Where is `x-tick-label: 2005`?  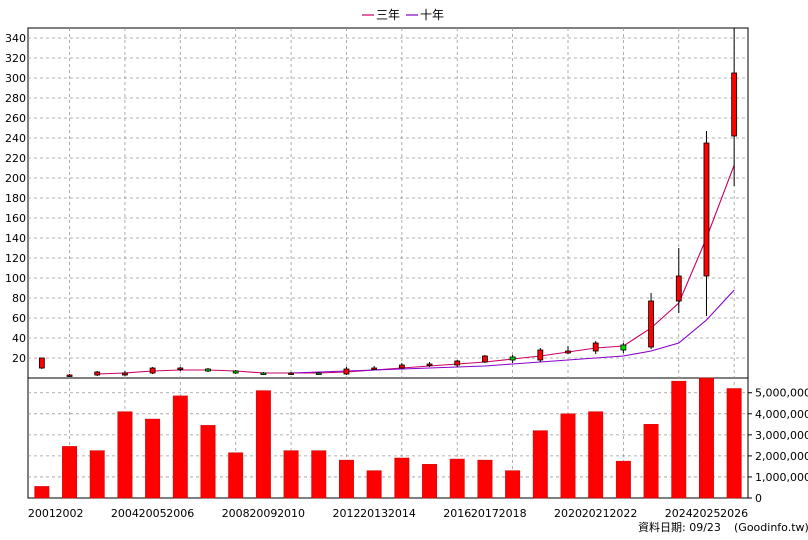 x-tick-label: 2005 is located at coordinates (153, 513).